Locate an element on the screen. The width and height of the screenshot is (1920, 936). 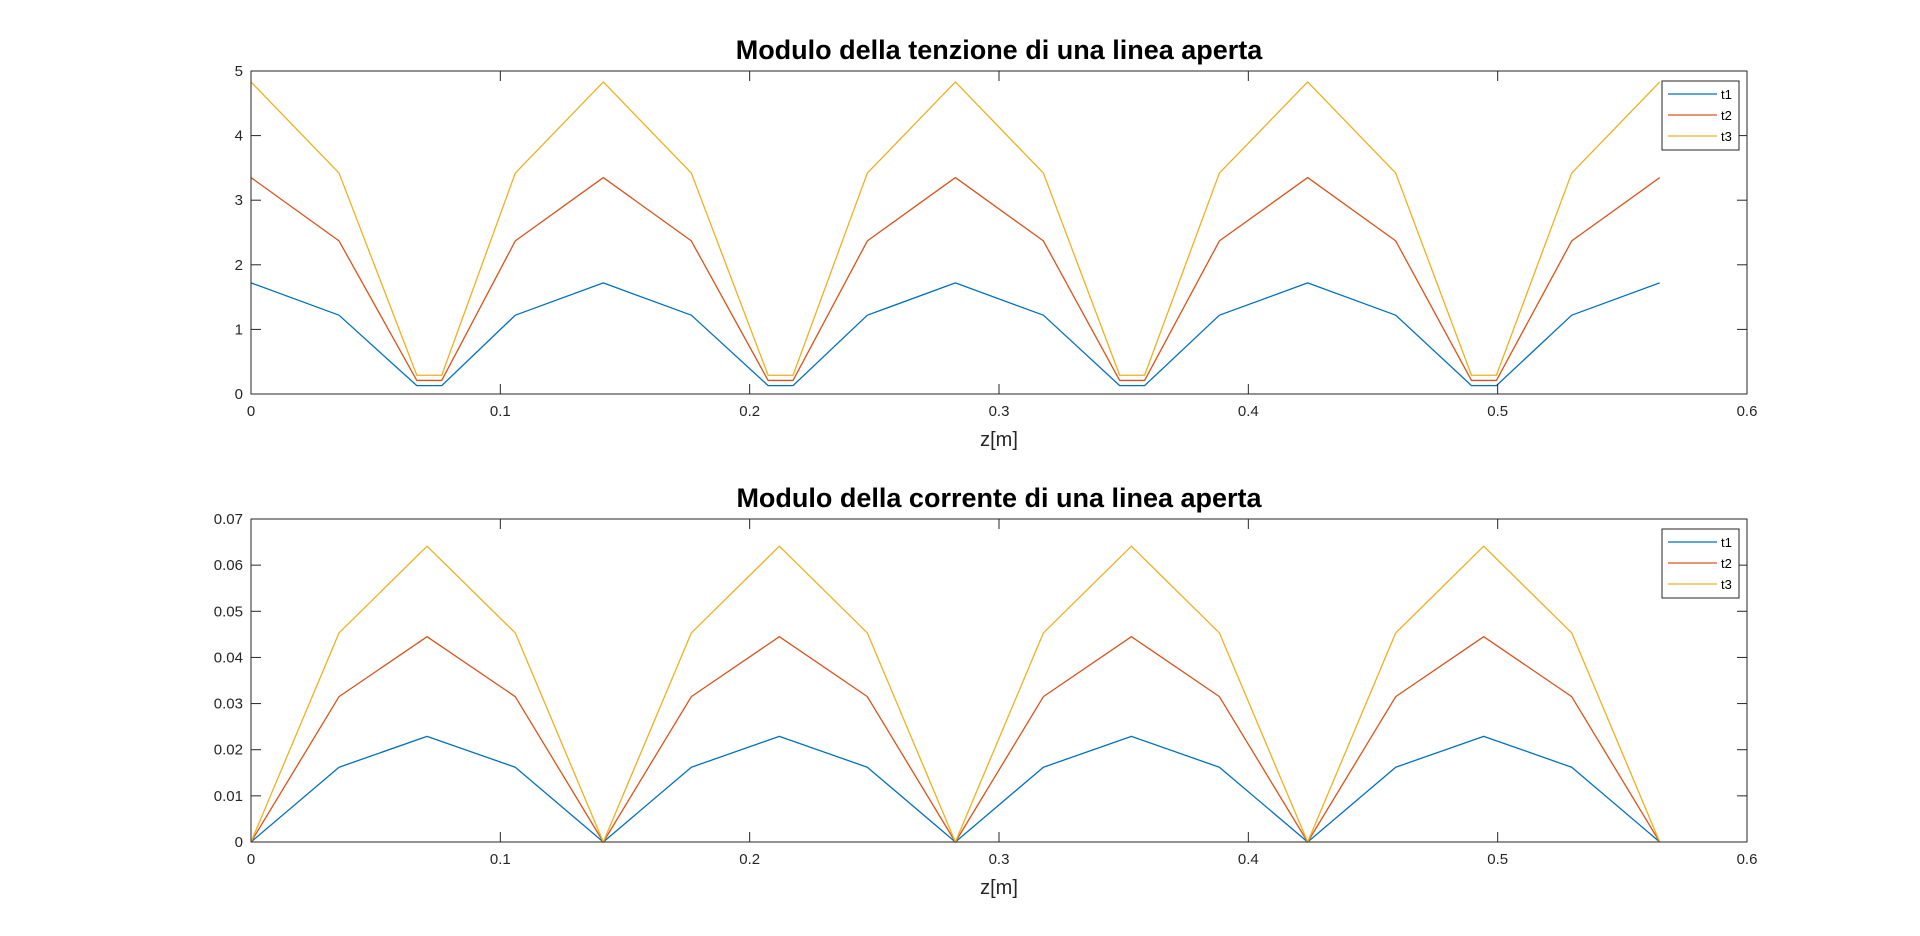
current-legend-label-t2: t2 is located at coordinates (1726, 563).